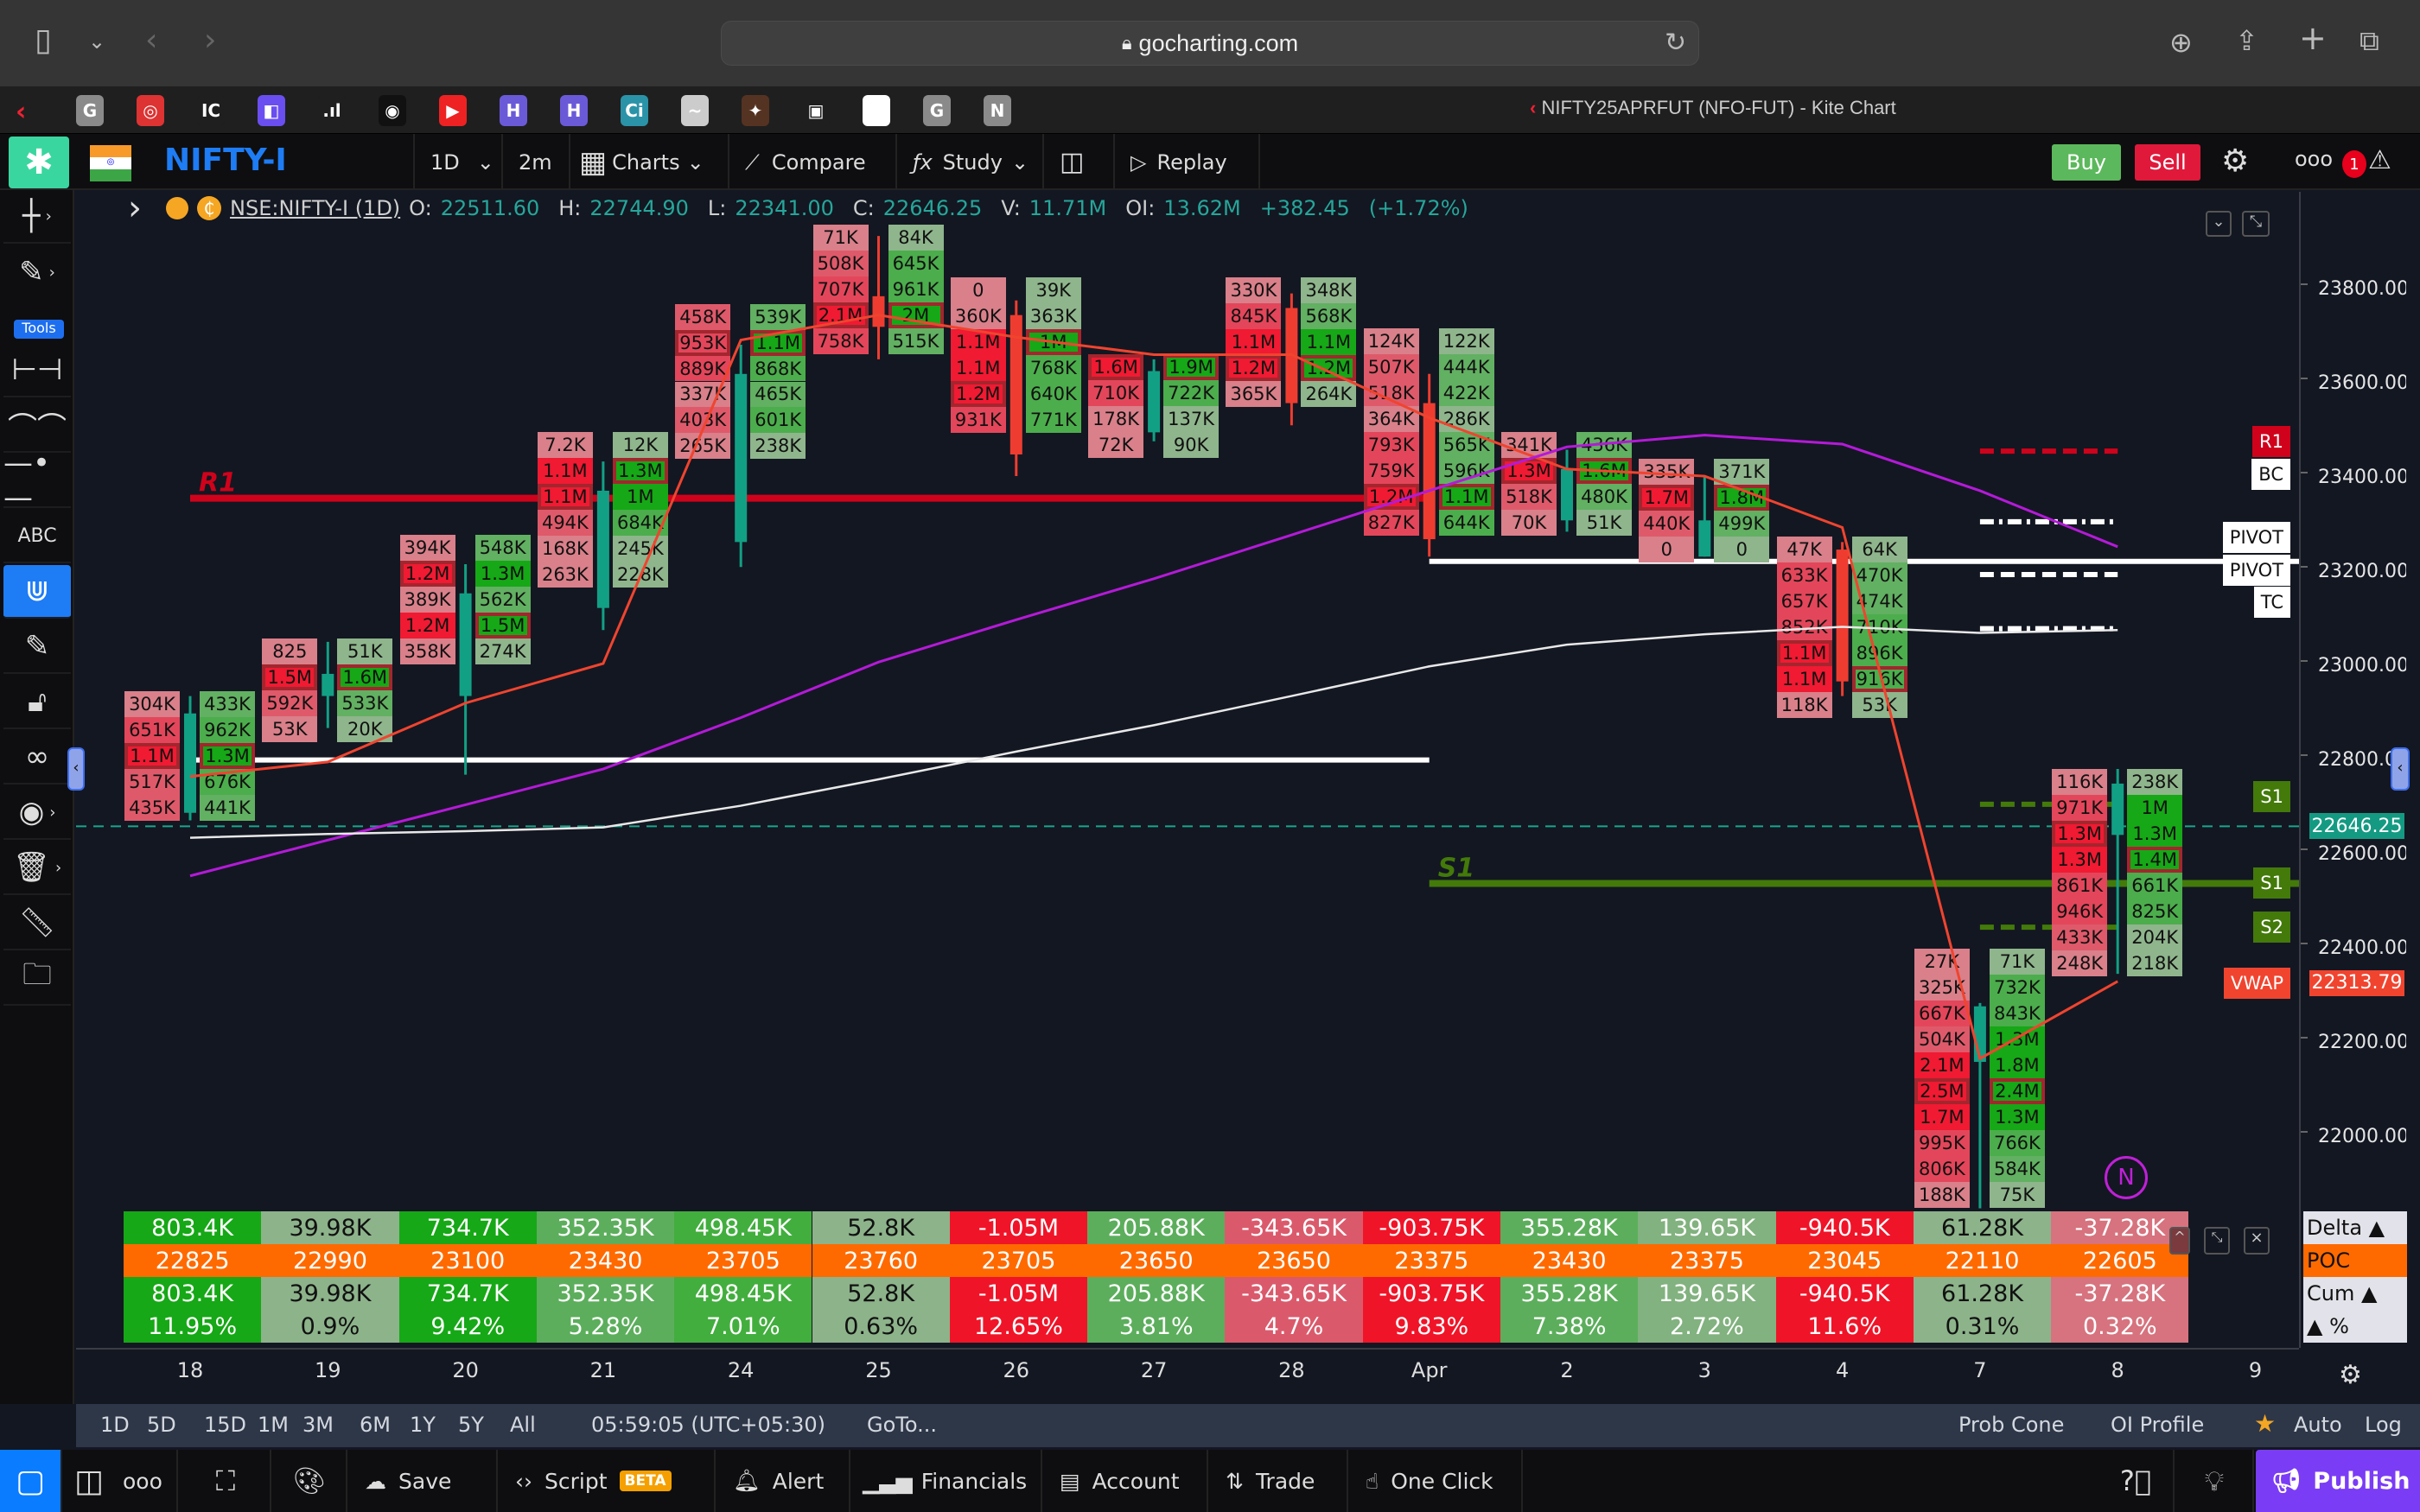  What do you see at coordinates (31, 1481) in the screenshot?
I see `single-layout-button: ▢` at bounding box center [31, 1481].